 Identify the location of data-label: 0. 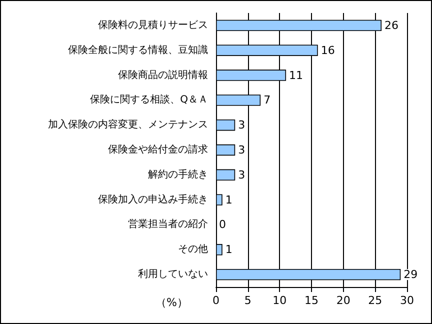
(222, 225).